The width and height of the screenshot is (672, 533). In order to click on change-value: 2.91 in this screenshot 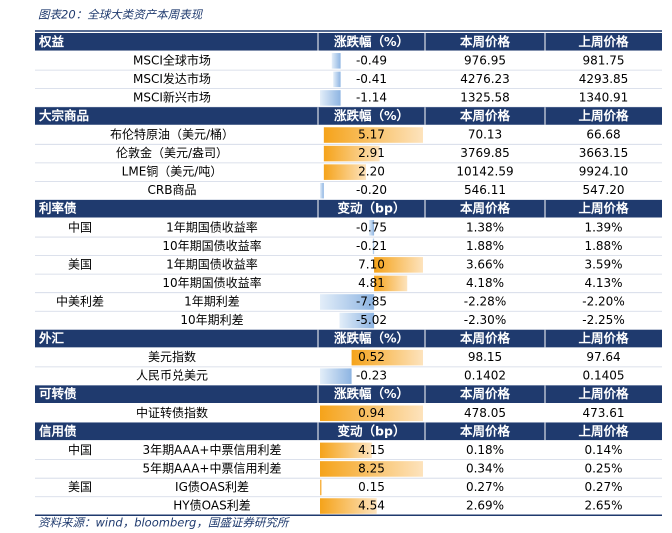, I will do `click(371, 153)`.